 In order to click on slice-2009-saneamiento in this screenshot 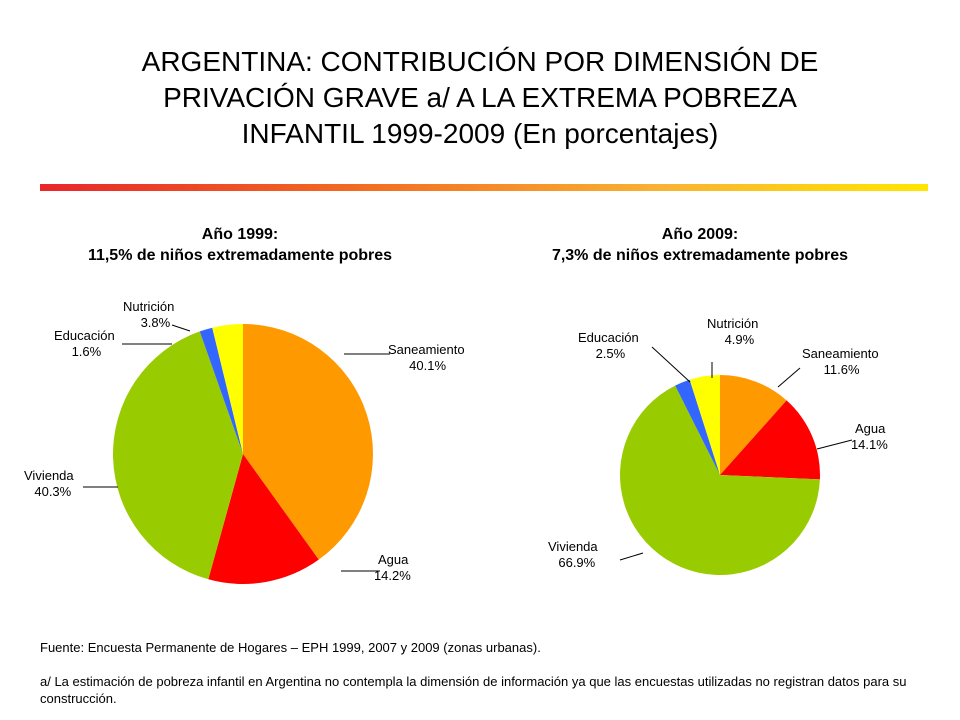, I will do `click(753, 425)`.